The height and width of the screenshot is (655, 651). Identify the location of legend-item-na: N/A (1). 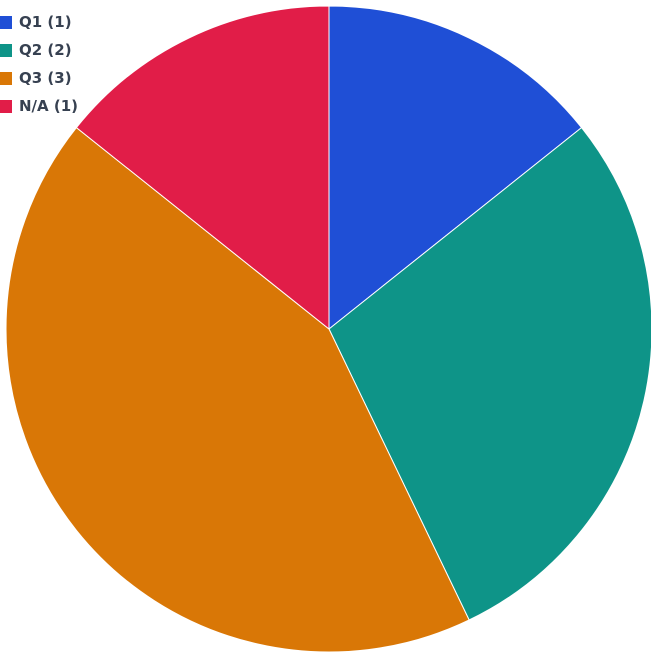
(39, 106).